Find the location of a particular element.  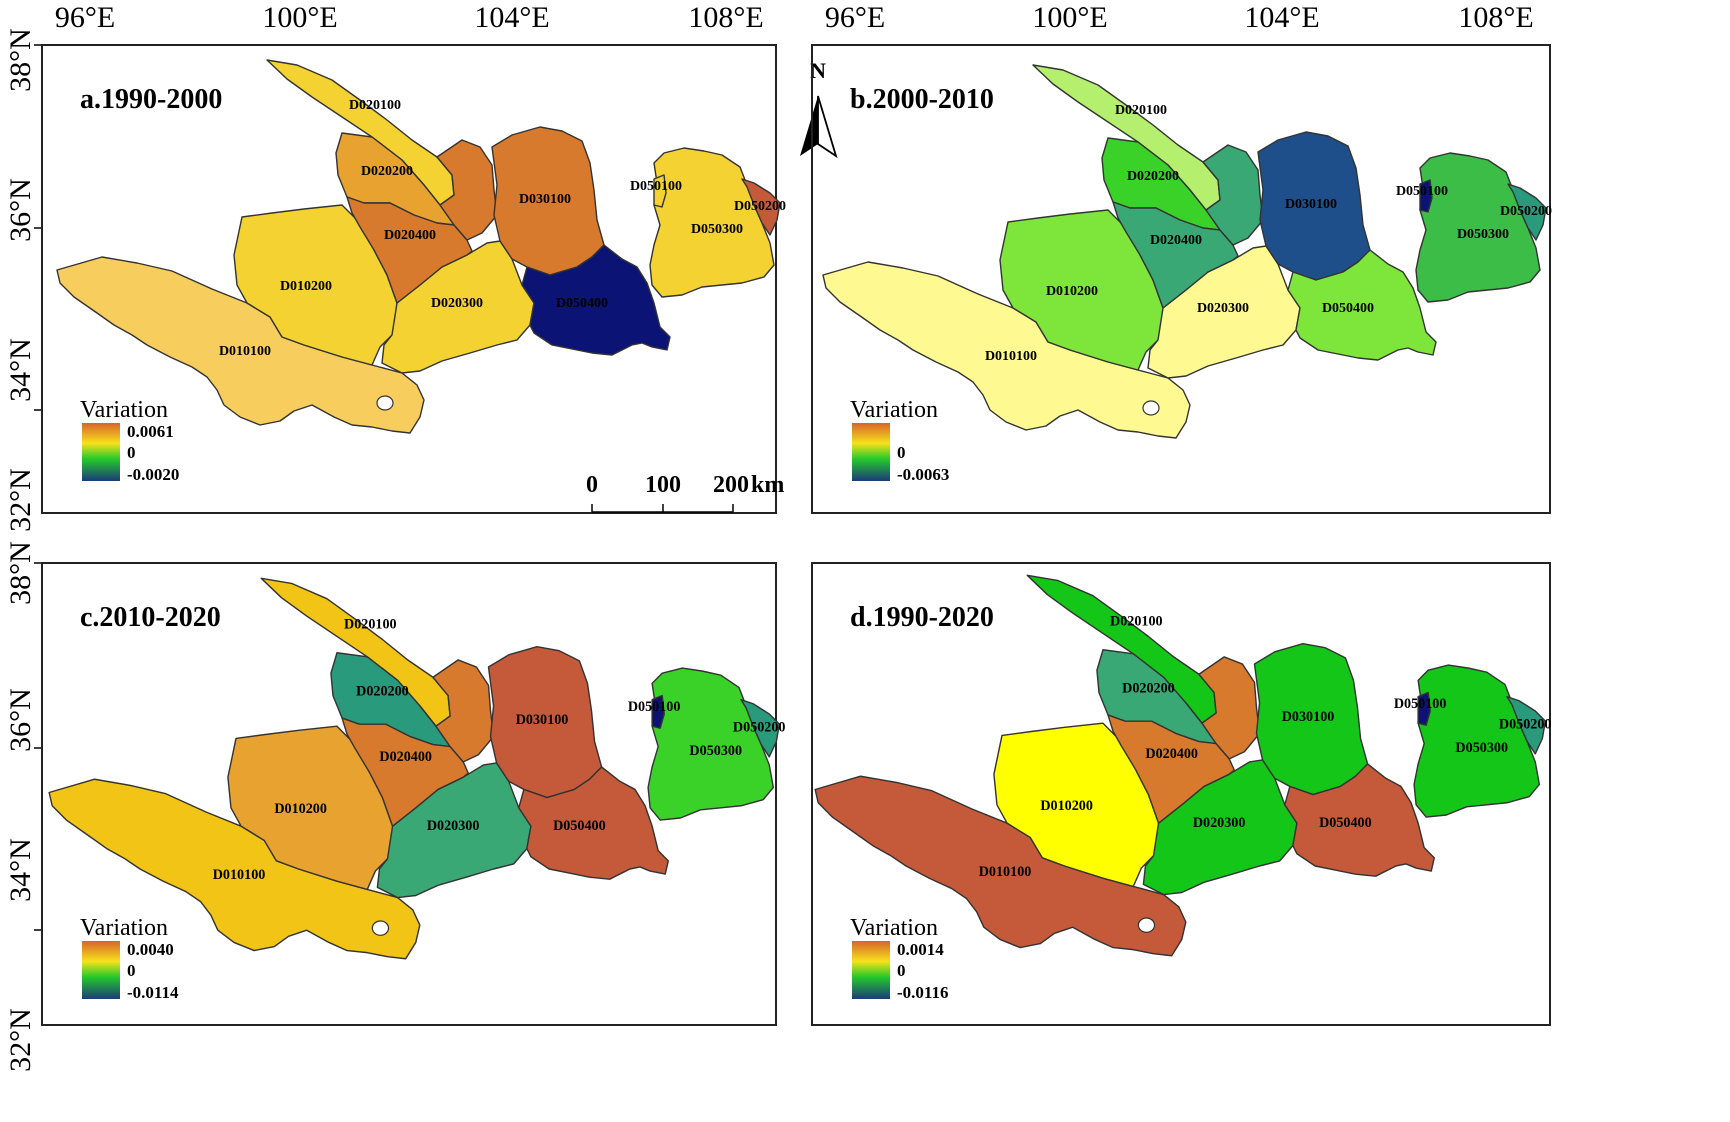

north-arrow-left is located at coordinates (809, 126).